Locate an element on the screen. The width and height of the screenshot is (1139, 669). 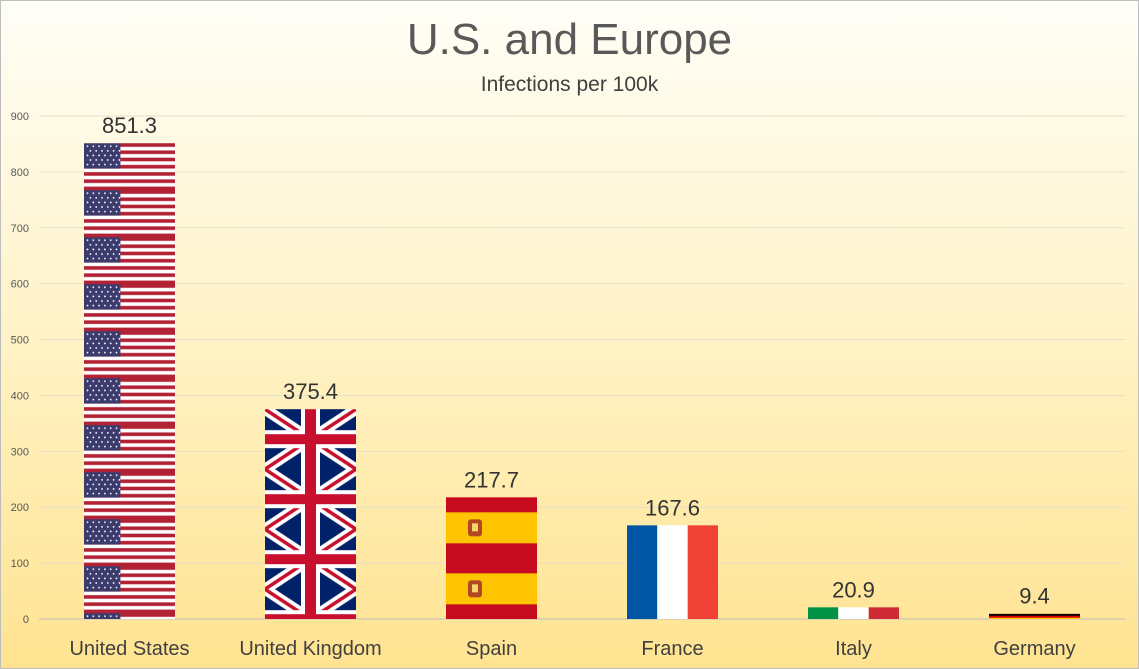
y-tick-label: 100 is located at coordinates (20, 564).